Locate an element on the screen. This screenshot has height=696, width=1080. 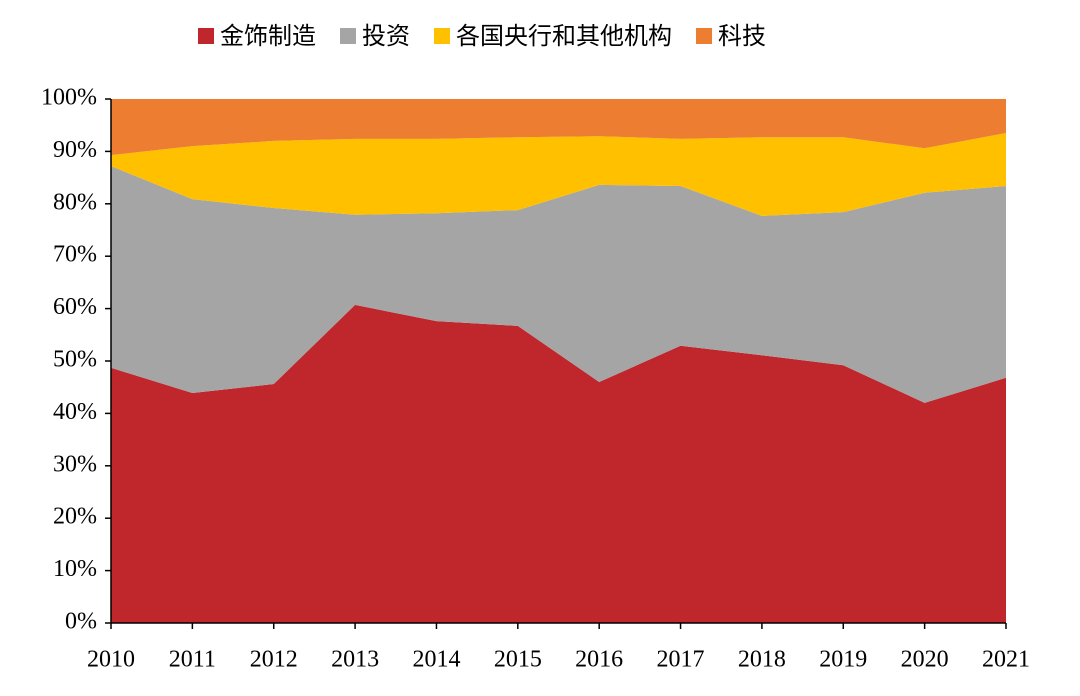
x-tick-label: 2010 is located at coordinates (111, 660).